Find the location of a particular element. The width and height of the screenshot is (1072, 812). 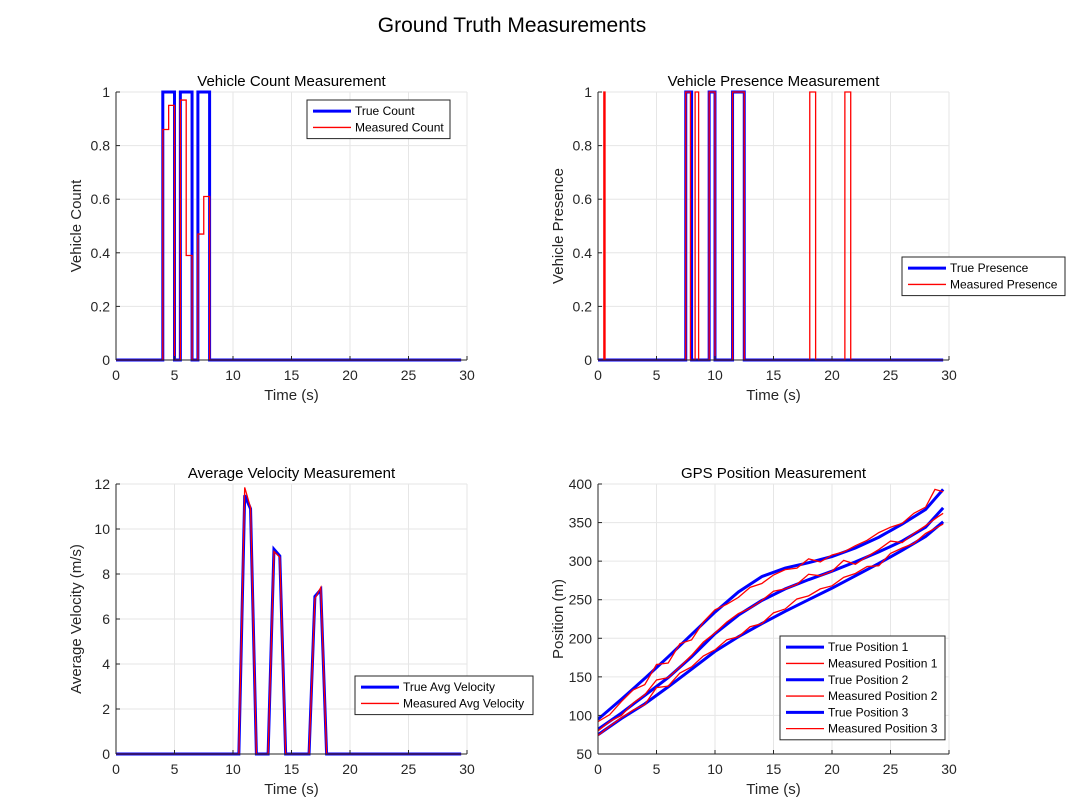

velocity-legend-label: Measured Avg Velocity is located at coordinates (463, 703).